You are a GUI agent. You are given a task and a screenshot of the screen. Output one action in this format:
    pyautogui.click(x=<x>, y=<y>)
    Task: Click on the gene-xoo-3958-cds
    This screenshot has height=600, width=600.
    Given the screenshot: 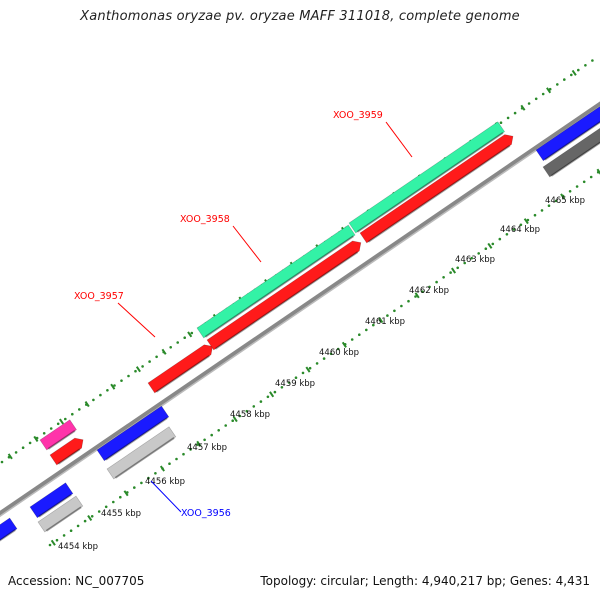 What is the action you would take?
    pyautogui.click(x=284, y=295)
    